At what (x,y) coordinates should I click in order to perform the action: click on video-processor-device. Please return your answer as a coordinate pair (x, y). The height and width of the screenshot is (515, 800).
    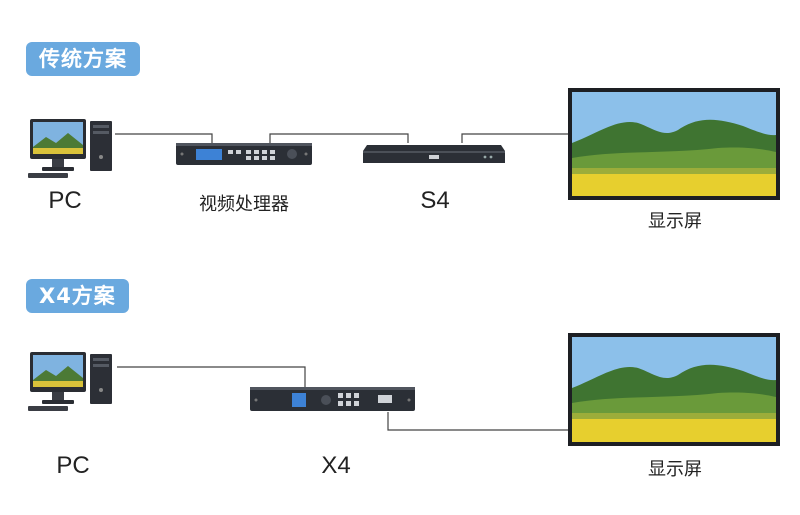
    Looking at the image, I should click on (244, 154).